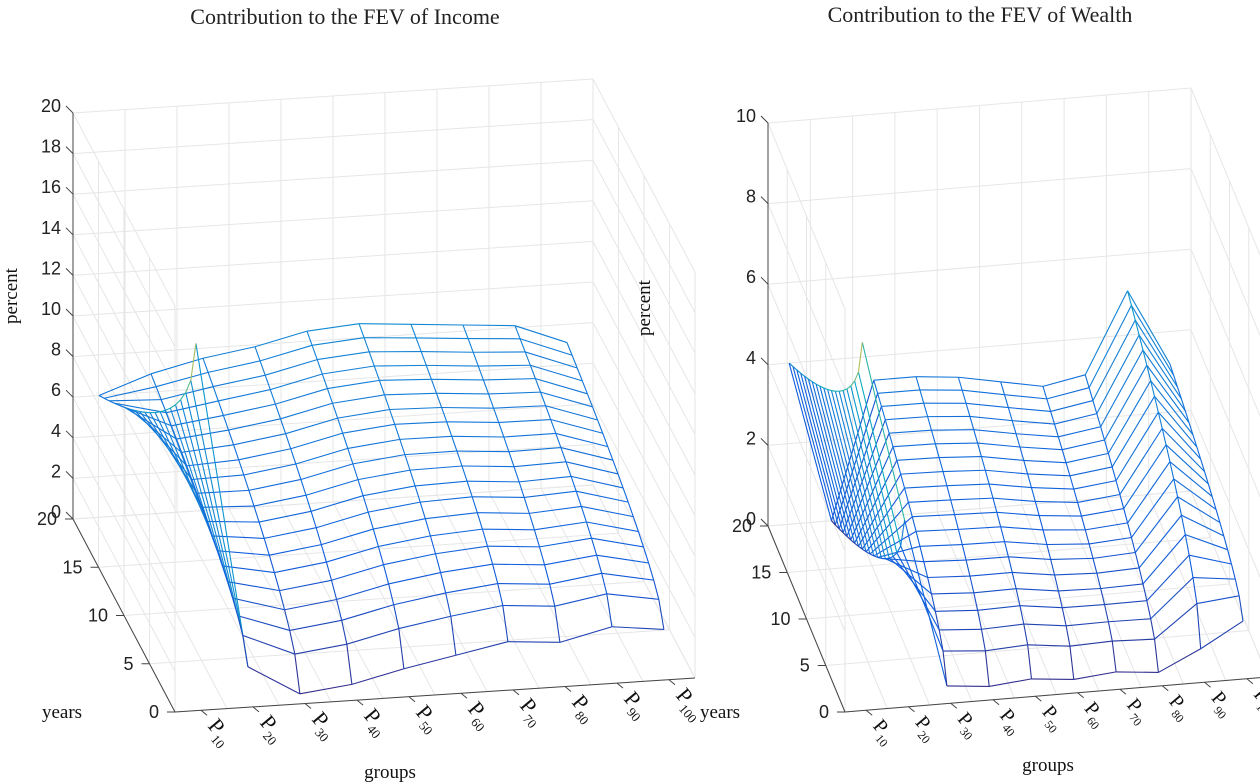  Describe the element at coordinates (56, 390) in the screenshot. I see `z-tick-label: 6` at that location.